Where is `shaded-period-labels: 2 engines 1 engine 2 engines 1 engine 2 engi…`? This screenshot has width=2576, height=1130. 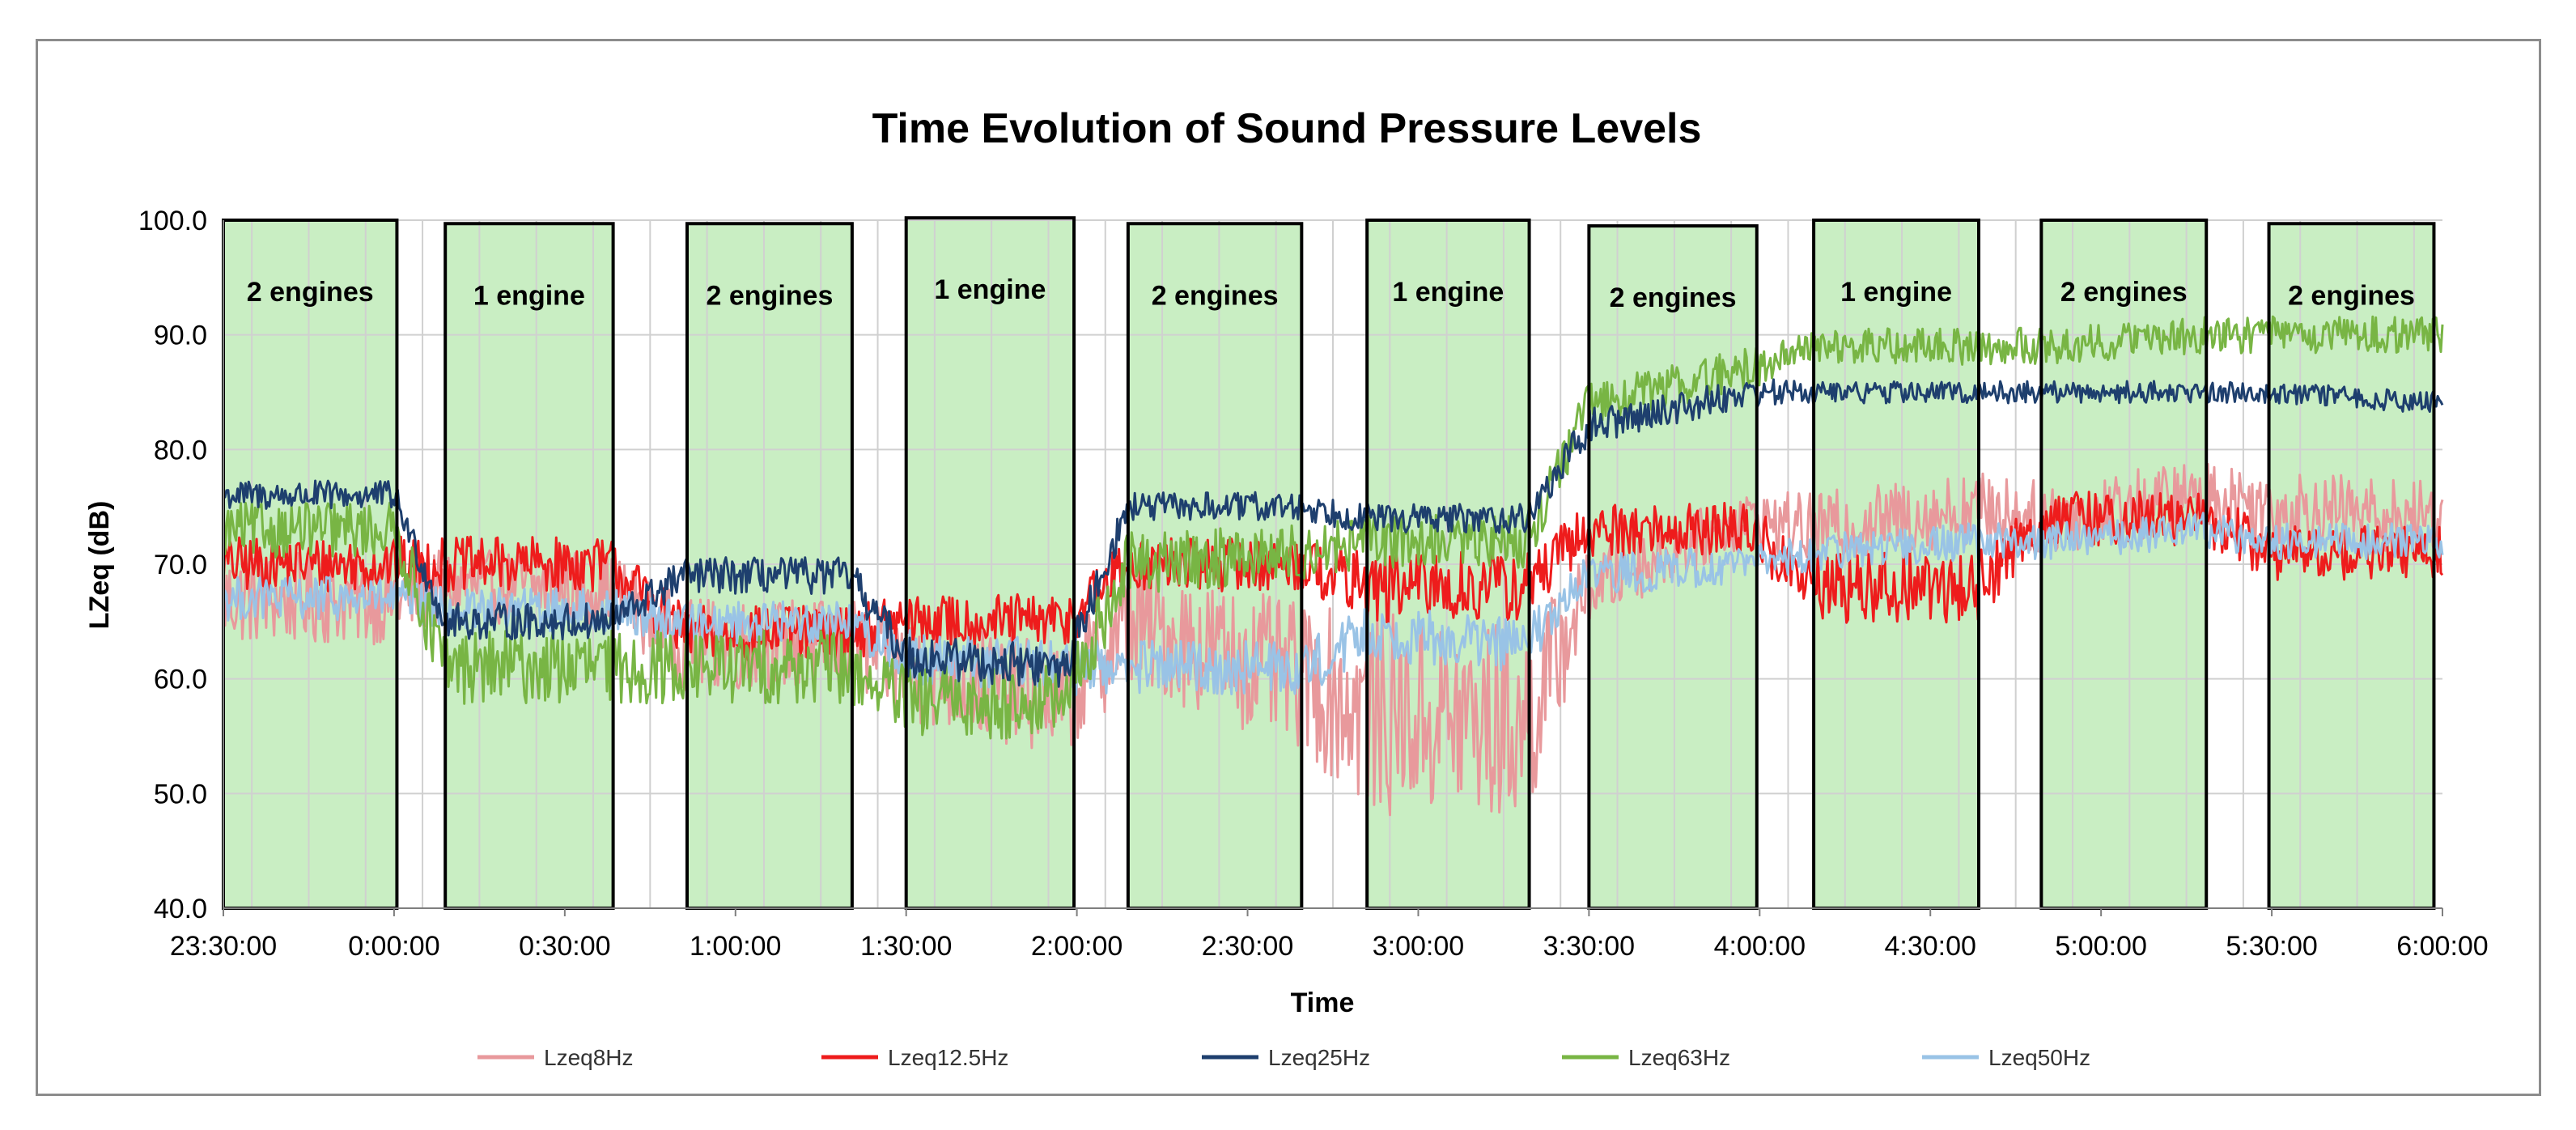 shaded-period-labels: 2 engines 1 engine 2 engines 1 engine 2 engi… is located at coordinates (1331, 294).